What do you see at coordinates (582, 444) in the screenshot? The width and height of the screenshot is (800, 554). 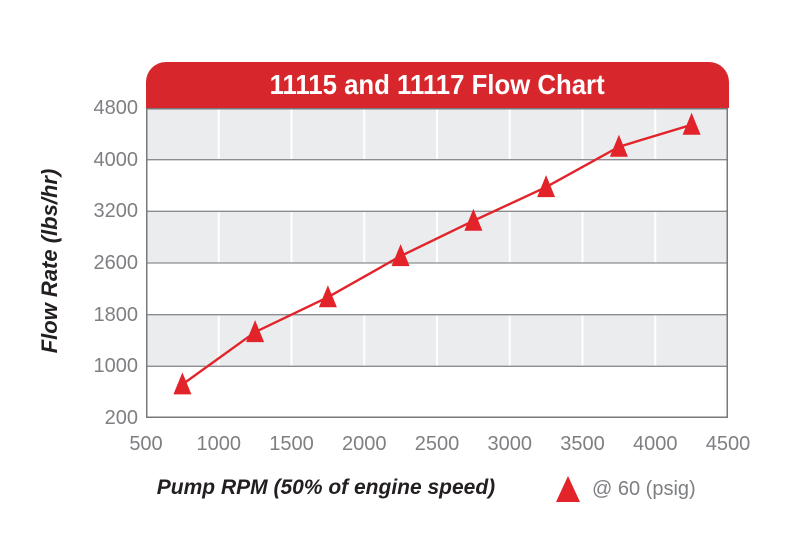 I see `x-tick-label: 3500` at bounding box center [582, 444].